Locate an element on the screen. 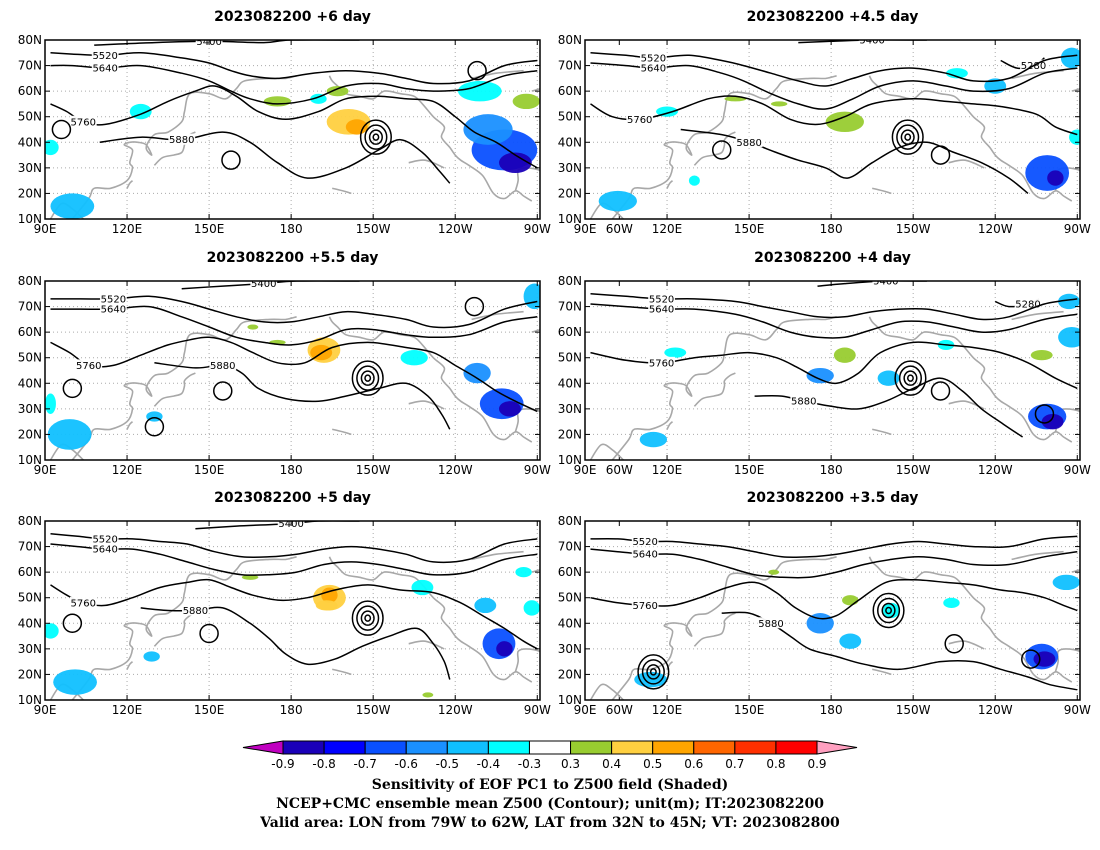 The width and height of the screenshot is (1100, 850). colorbar-tick-label: 0.4 is located at coordinates (611, 764).